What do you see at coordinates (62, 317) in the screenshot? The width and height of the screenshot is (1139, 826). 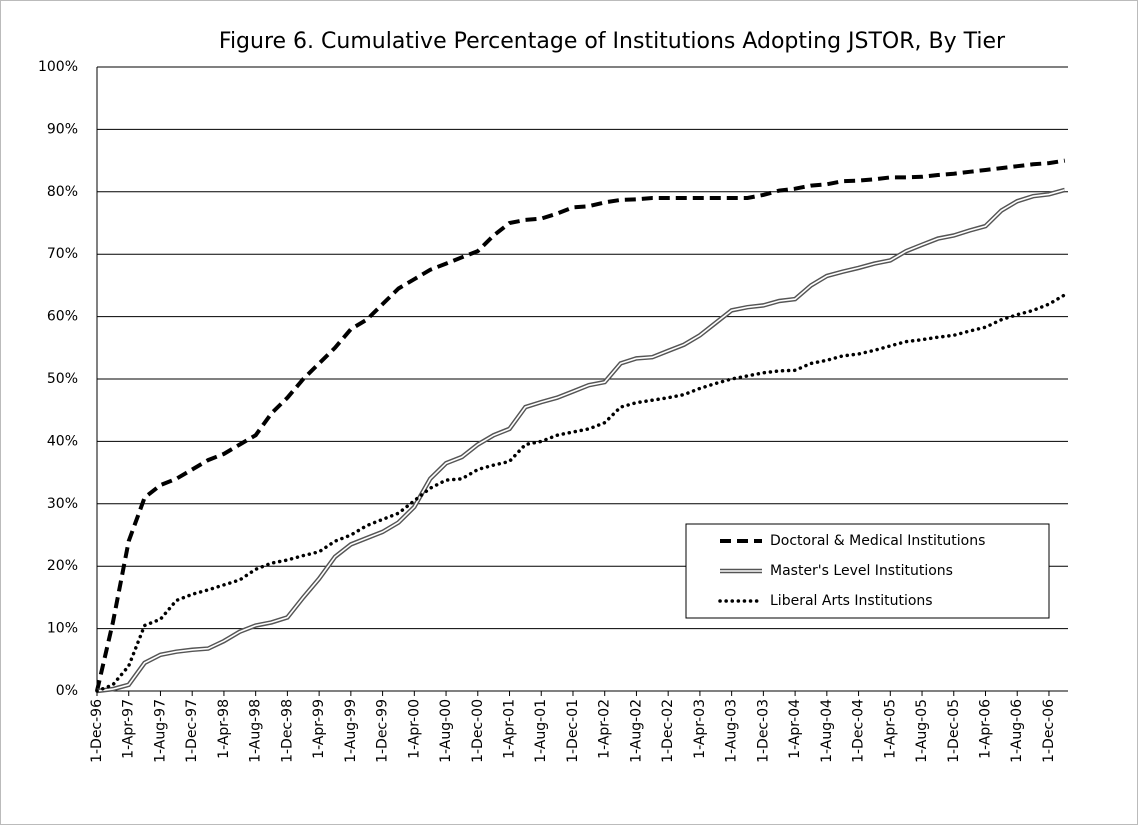 I see `y-tick-label: 60%` at bounding box center [62, 317].